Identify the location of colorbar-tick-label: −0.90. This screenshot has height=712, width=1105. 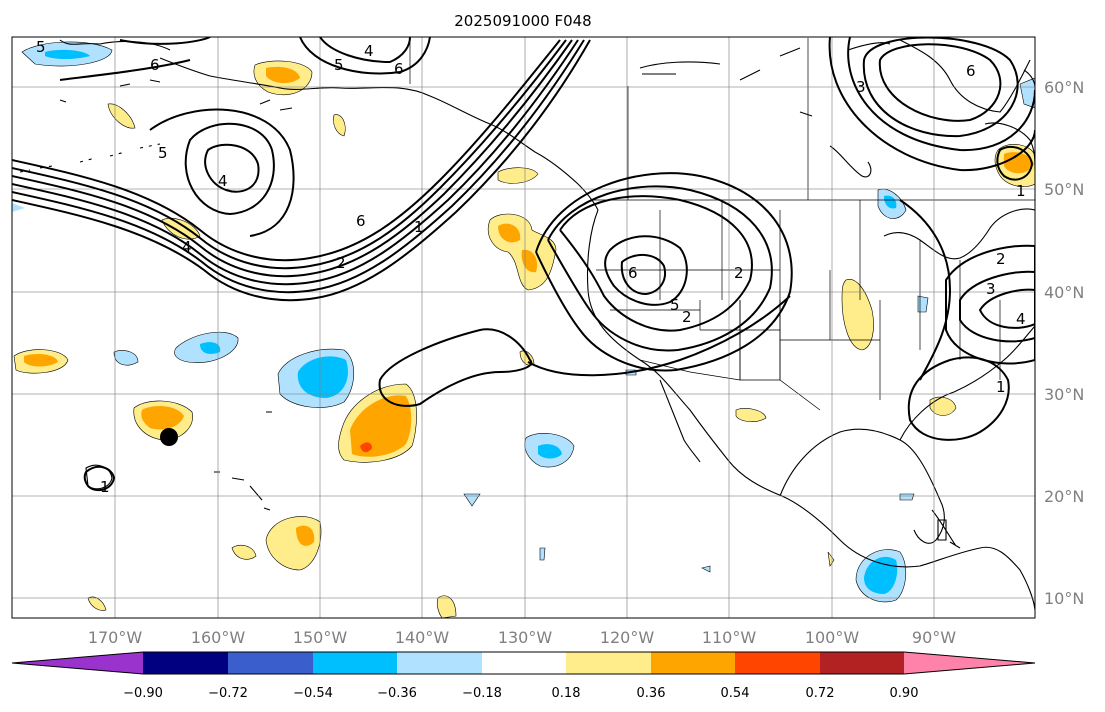
(143, 693).